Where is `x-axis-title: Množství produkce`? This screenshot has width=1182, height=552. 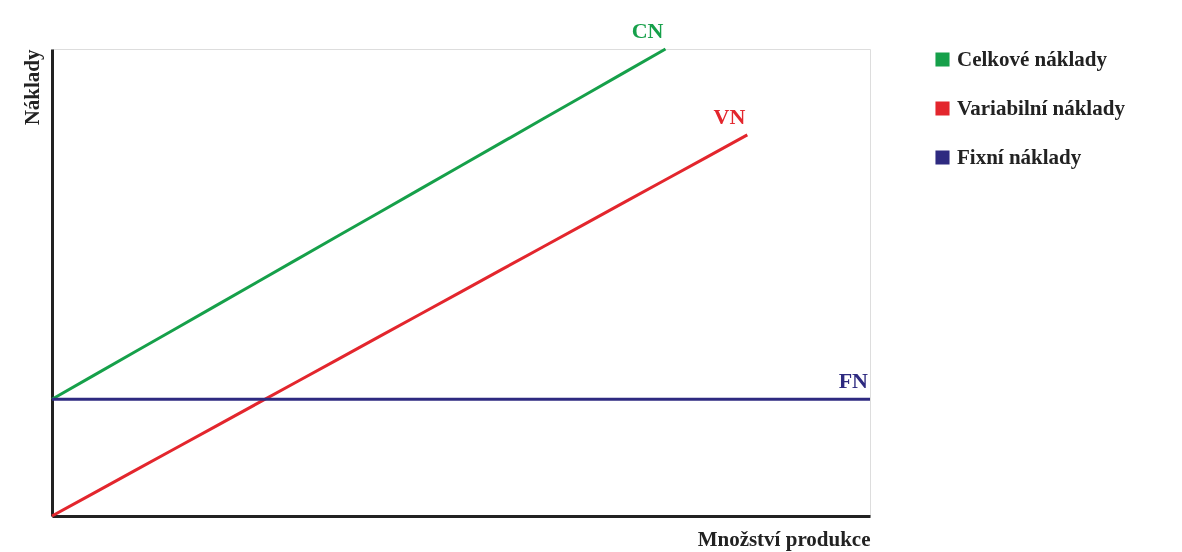
x-axis-title: Množství produkce is located at coordinates (784, 538).